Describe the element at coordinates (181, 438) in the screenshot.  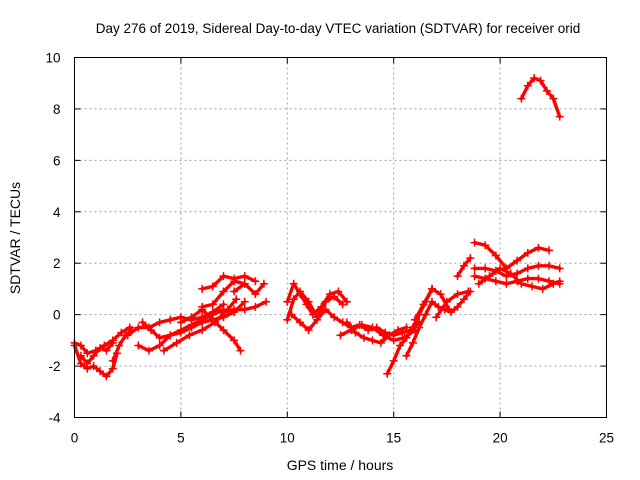
I see `x-tick-label: 5` at that location.